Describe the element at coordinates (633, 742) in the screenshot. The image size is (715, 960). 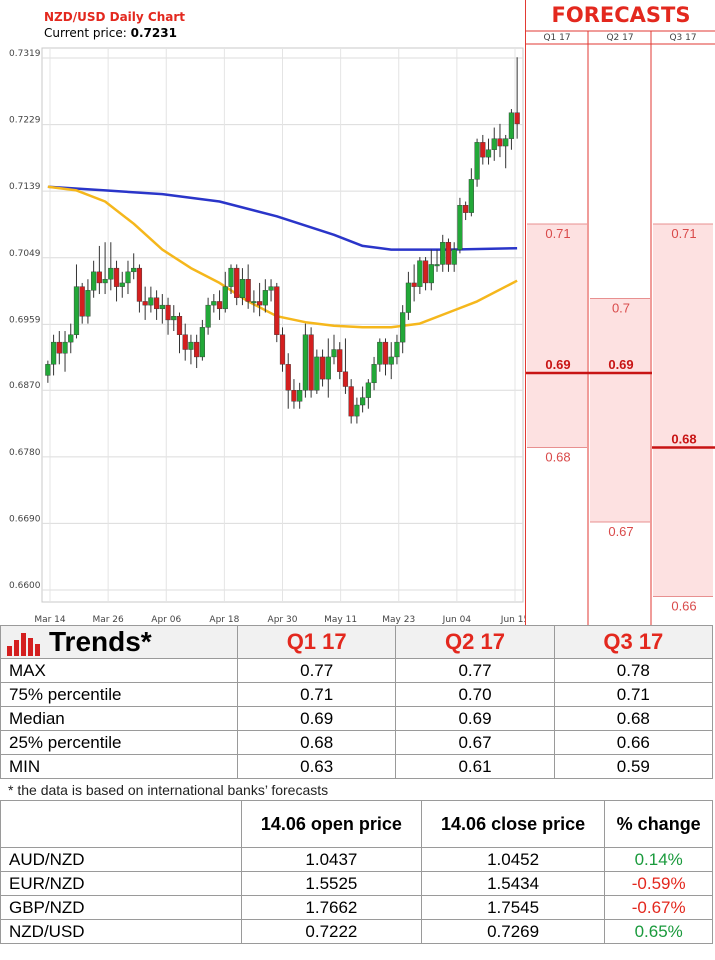
I see `cell-value: 0.66` at that location.